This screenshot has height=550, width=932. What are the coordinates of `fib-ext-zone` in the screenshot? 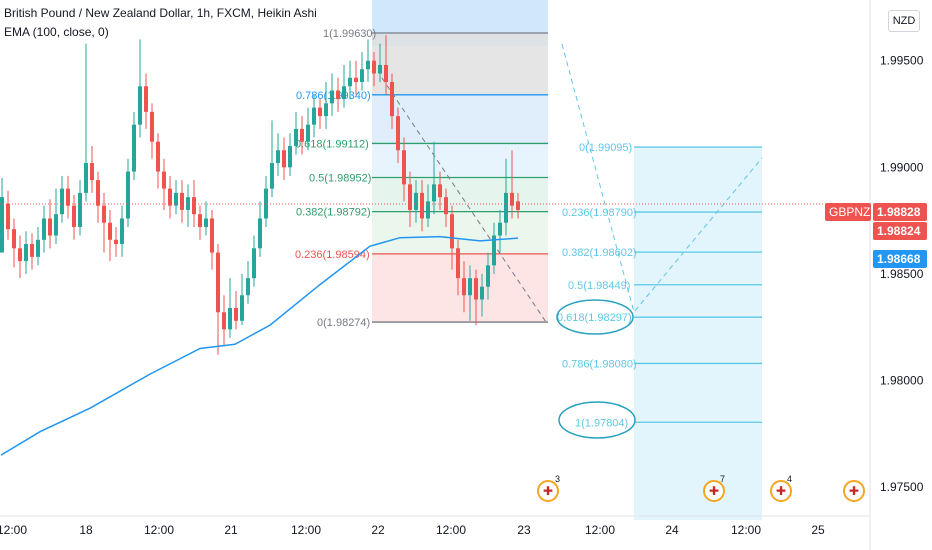 It's located at (698, 333).